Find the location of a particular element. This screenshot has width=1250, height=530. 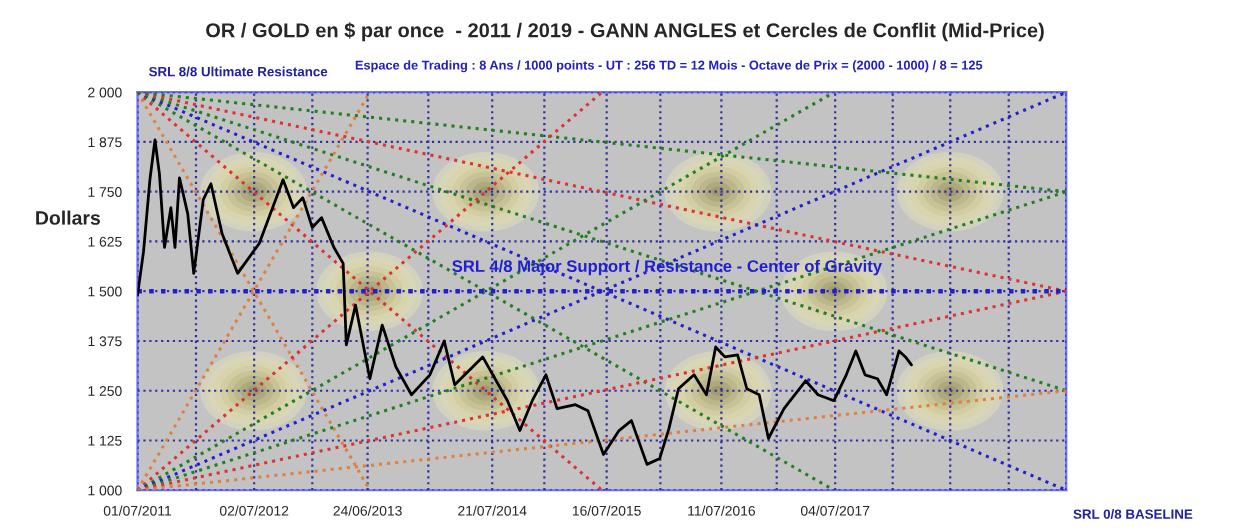

y-axis-title: Dollars is located at coordinates (68, 217).